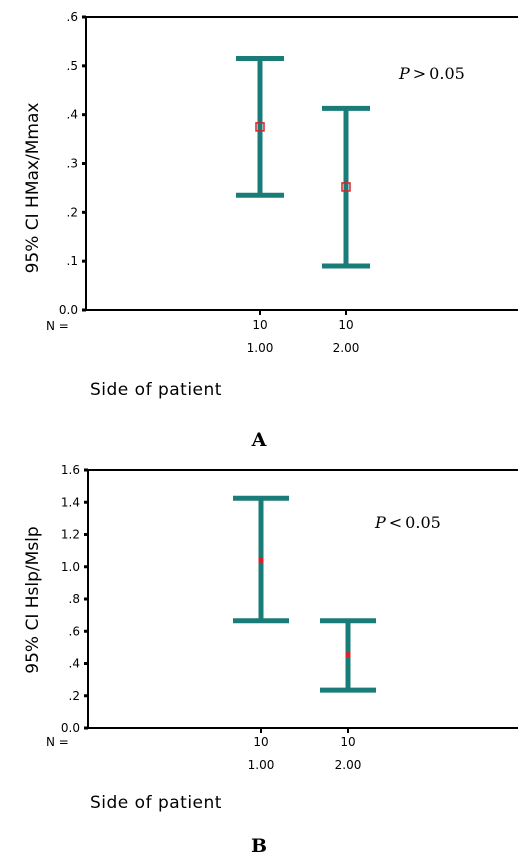 The image size is (518, 860). What do you see at coordinates (72, 66) in the screenshot?
I see `y-tick-label: .5` at bounding box center [72, 66].